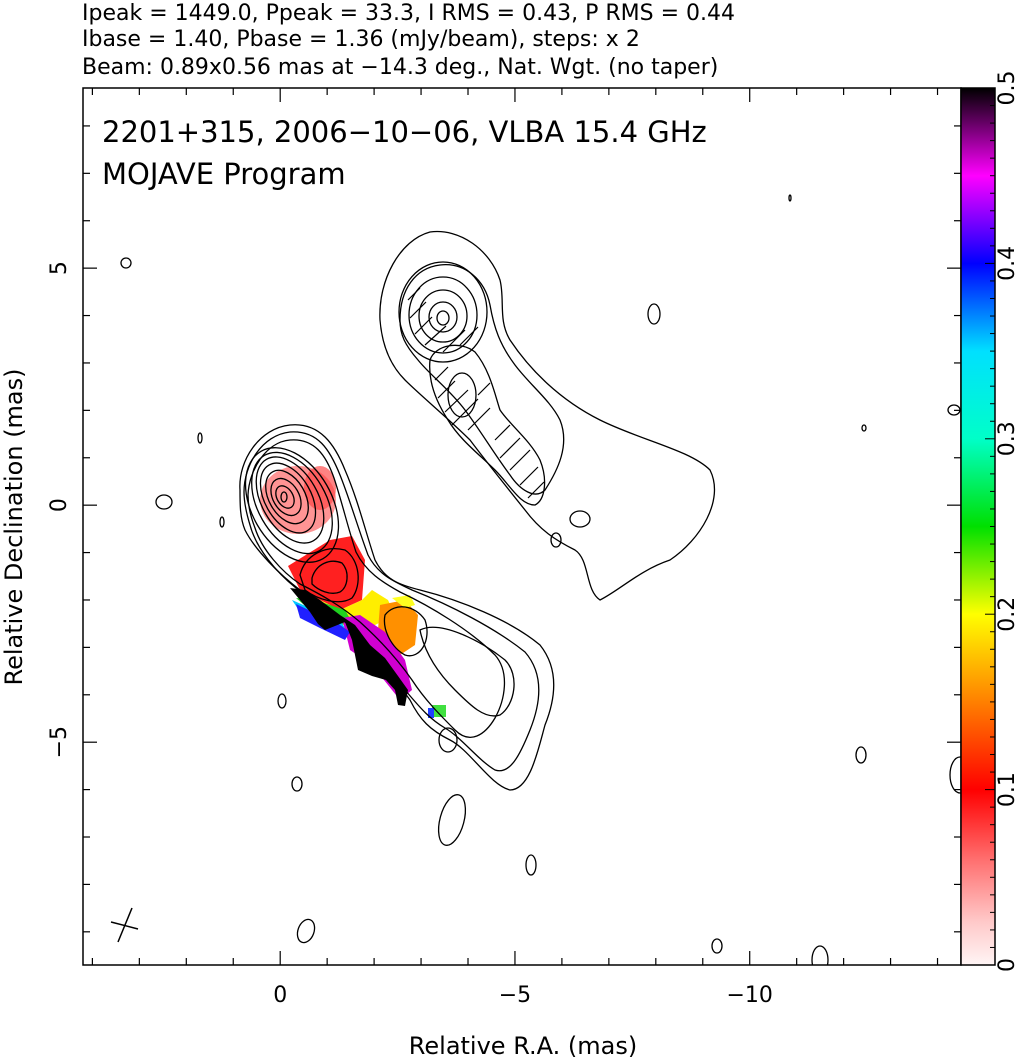  I want to click on pol-patch-black, so click(349, 647).